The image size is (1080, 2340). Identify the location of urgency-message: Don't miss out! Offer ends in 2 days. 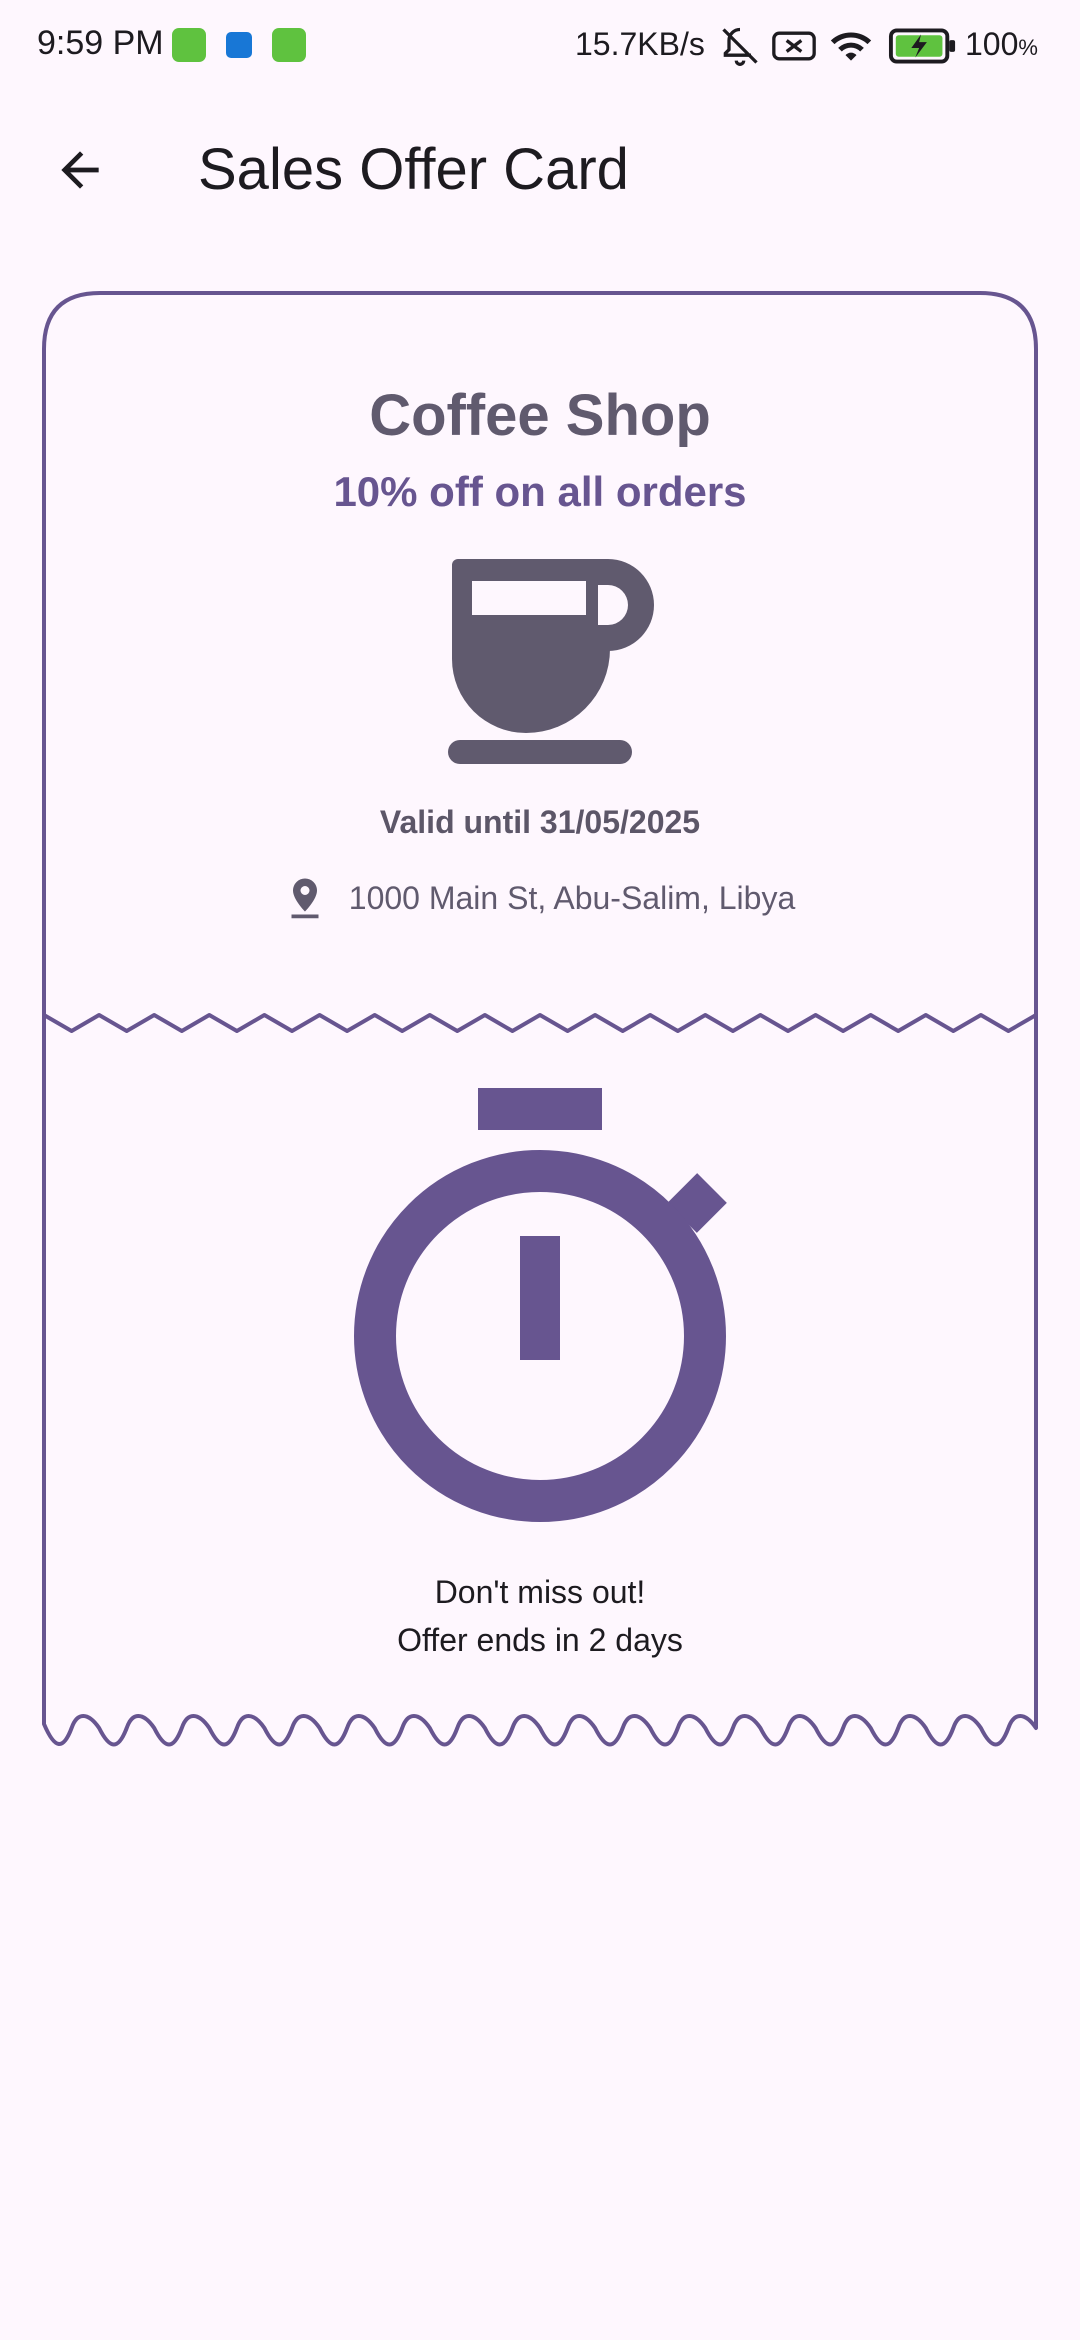
(540, 1616).